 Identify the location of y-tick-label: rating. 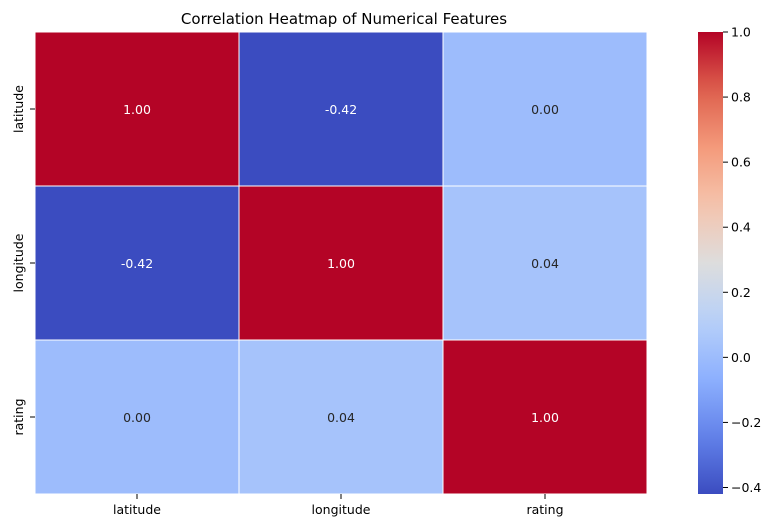
(18, 416).